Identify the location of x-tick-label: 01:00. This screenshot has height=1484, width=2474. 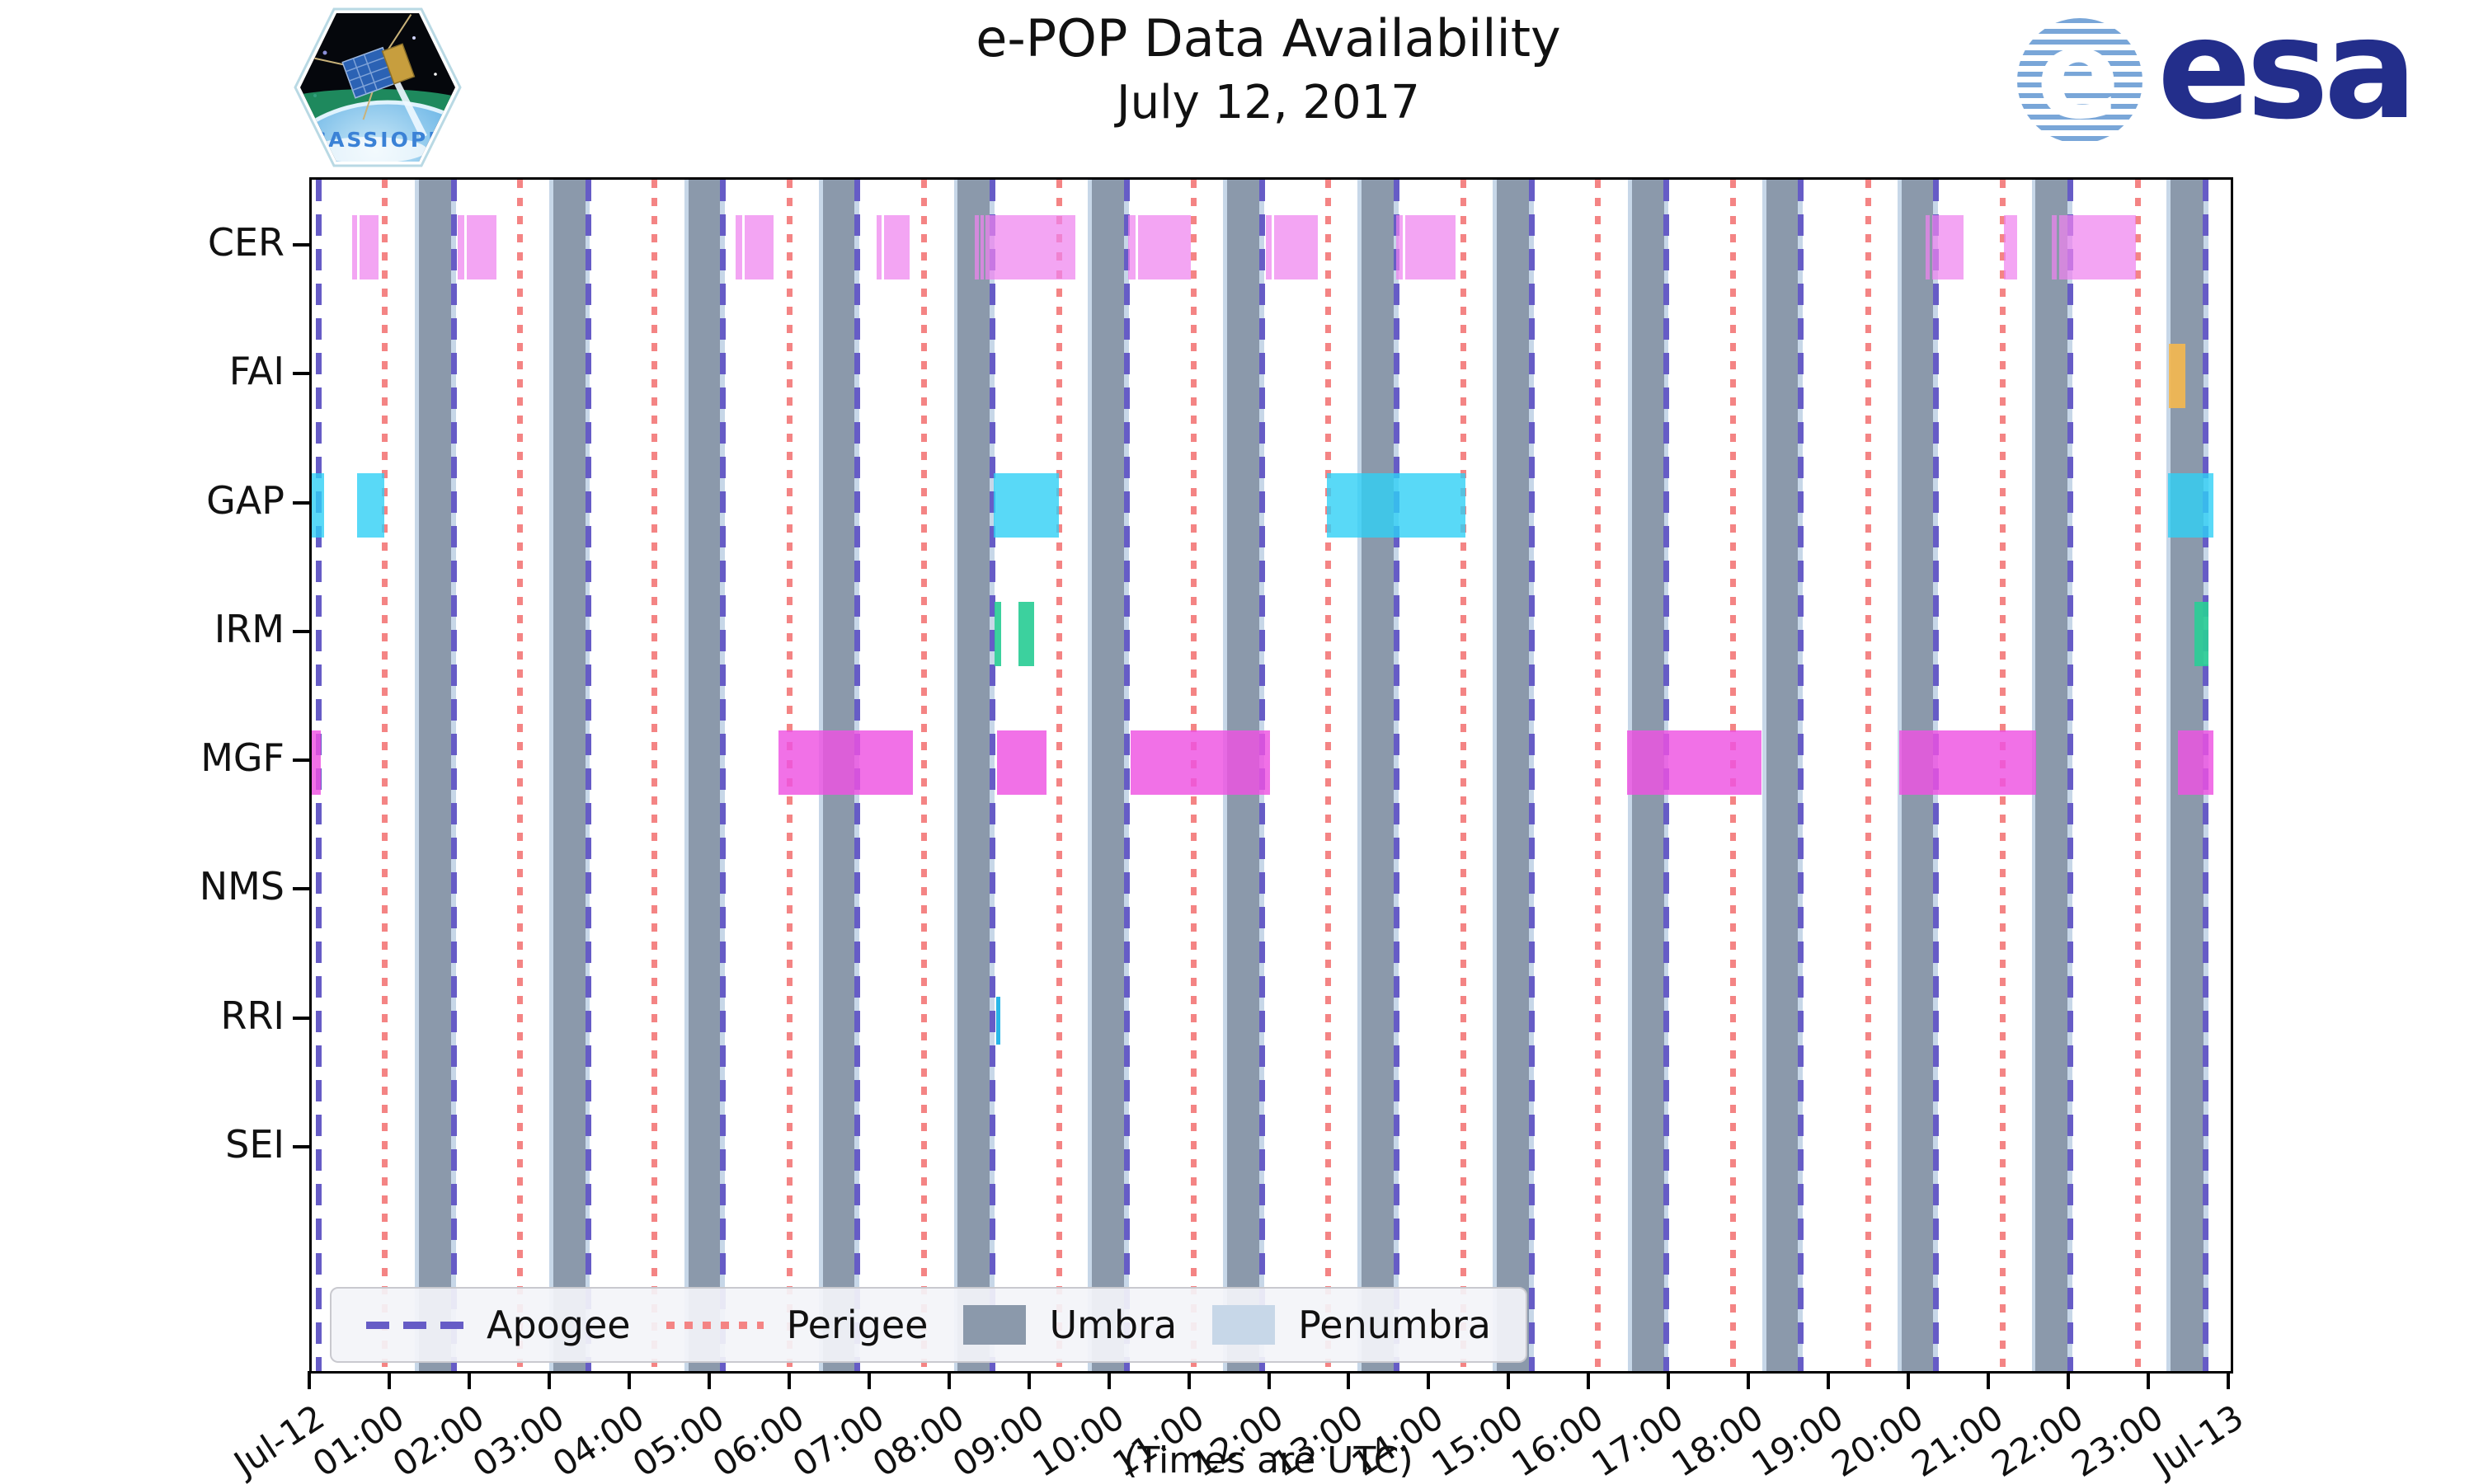
(358, 1440).